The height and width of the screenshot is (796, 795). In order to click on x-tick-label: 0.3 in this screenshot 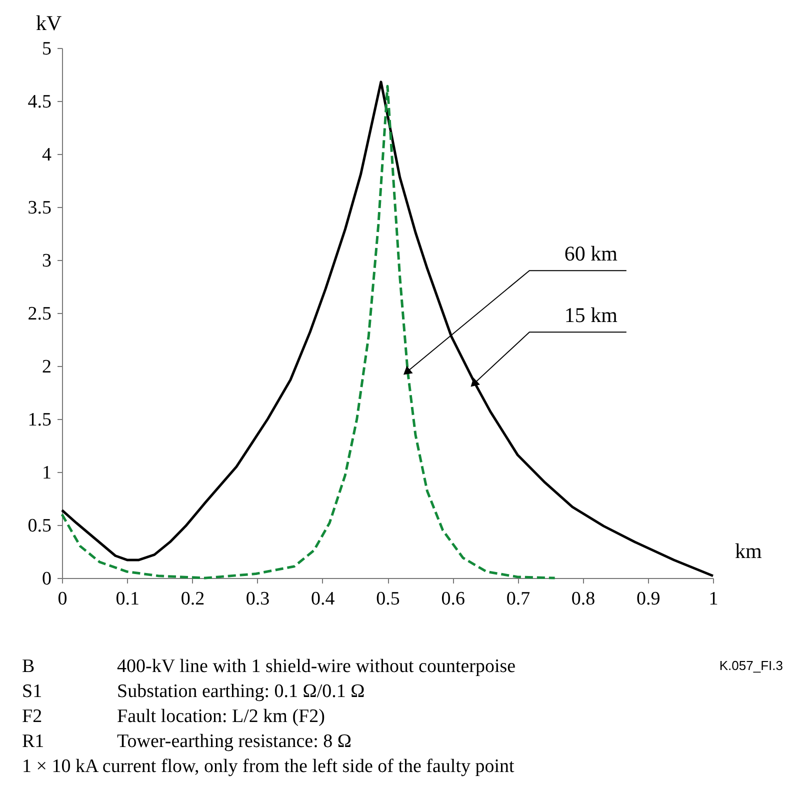, I will do `click(258, 599)`.